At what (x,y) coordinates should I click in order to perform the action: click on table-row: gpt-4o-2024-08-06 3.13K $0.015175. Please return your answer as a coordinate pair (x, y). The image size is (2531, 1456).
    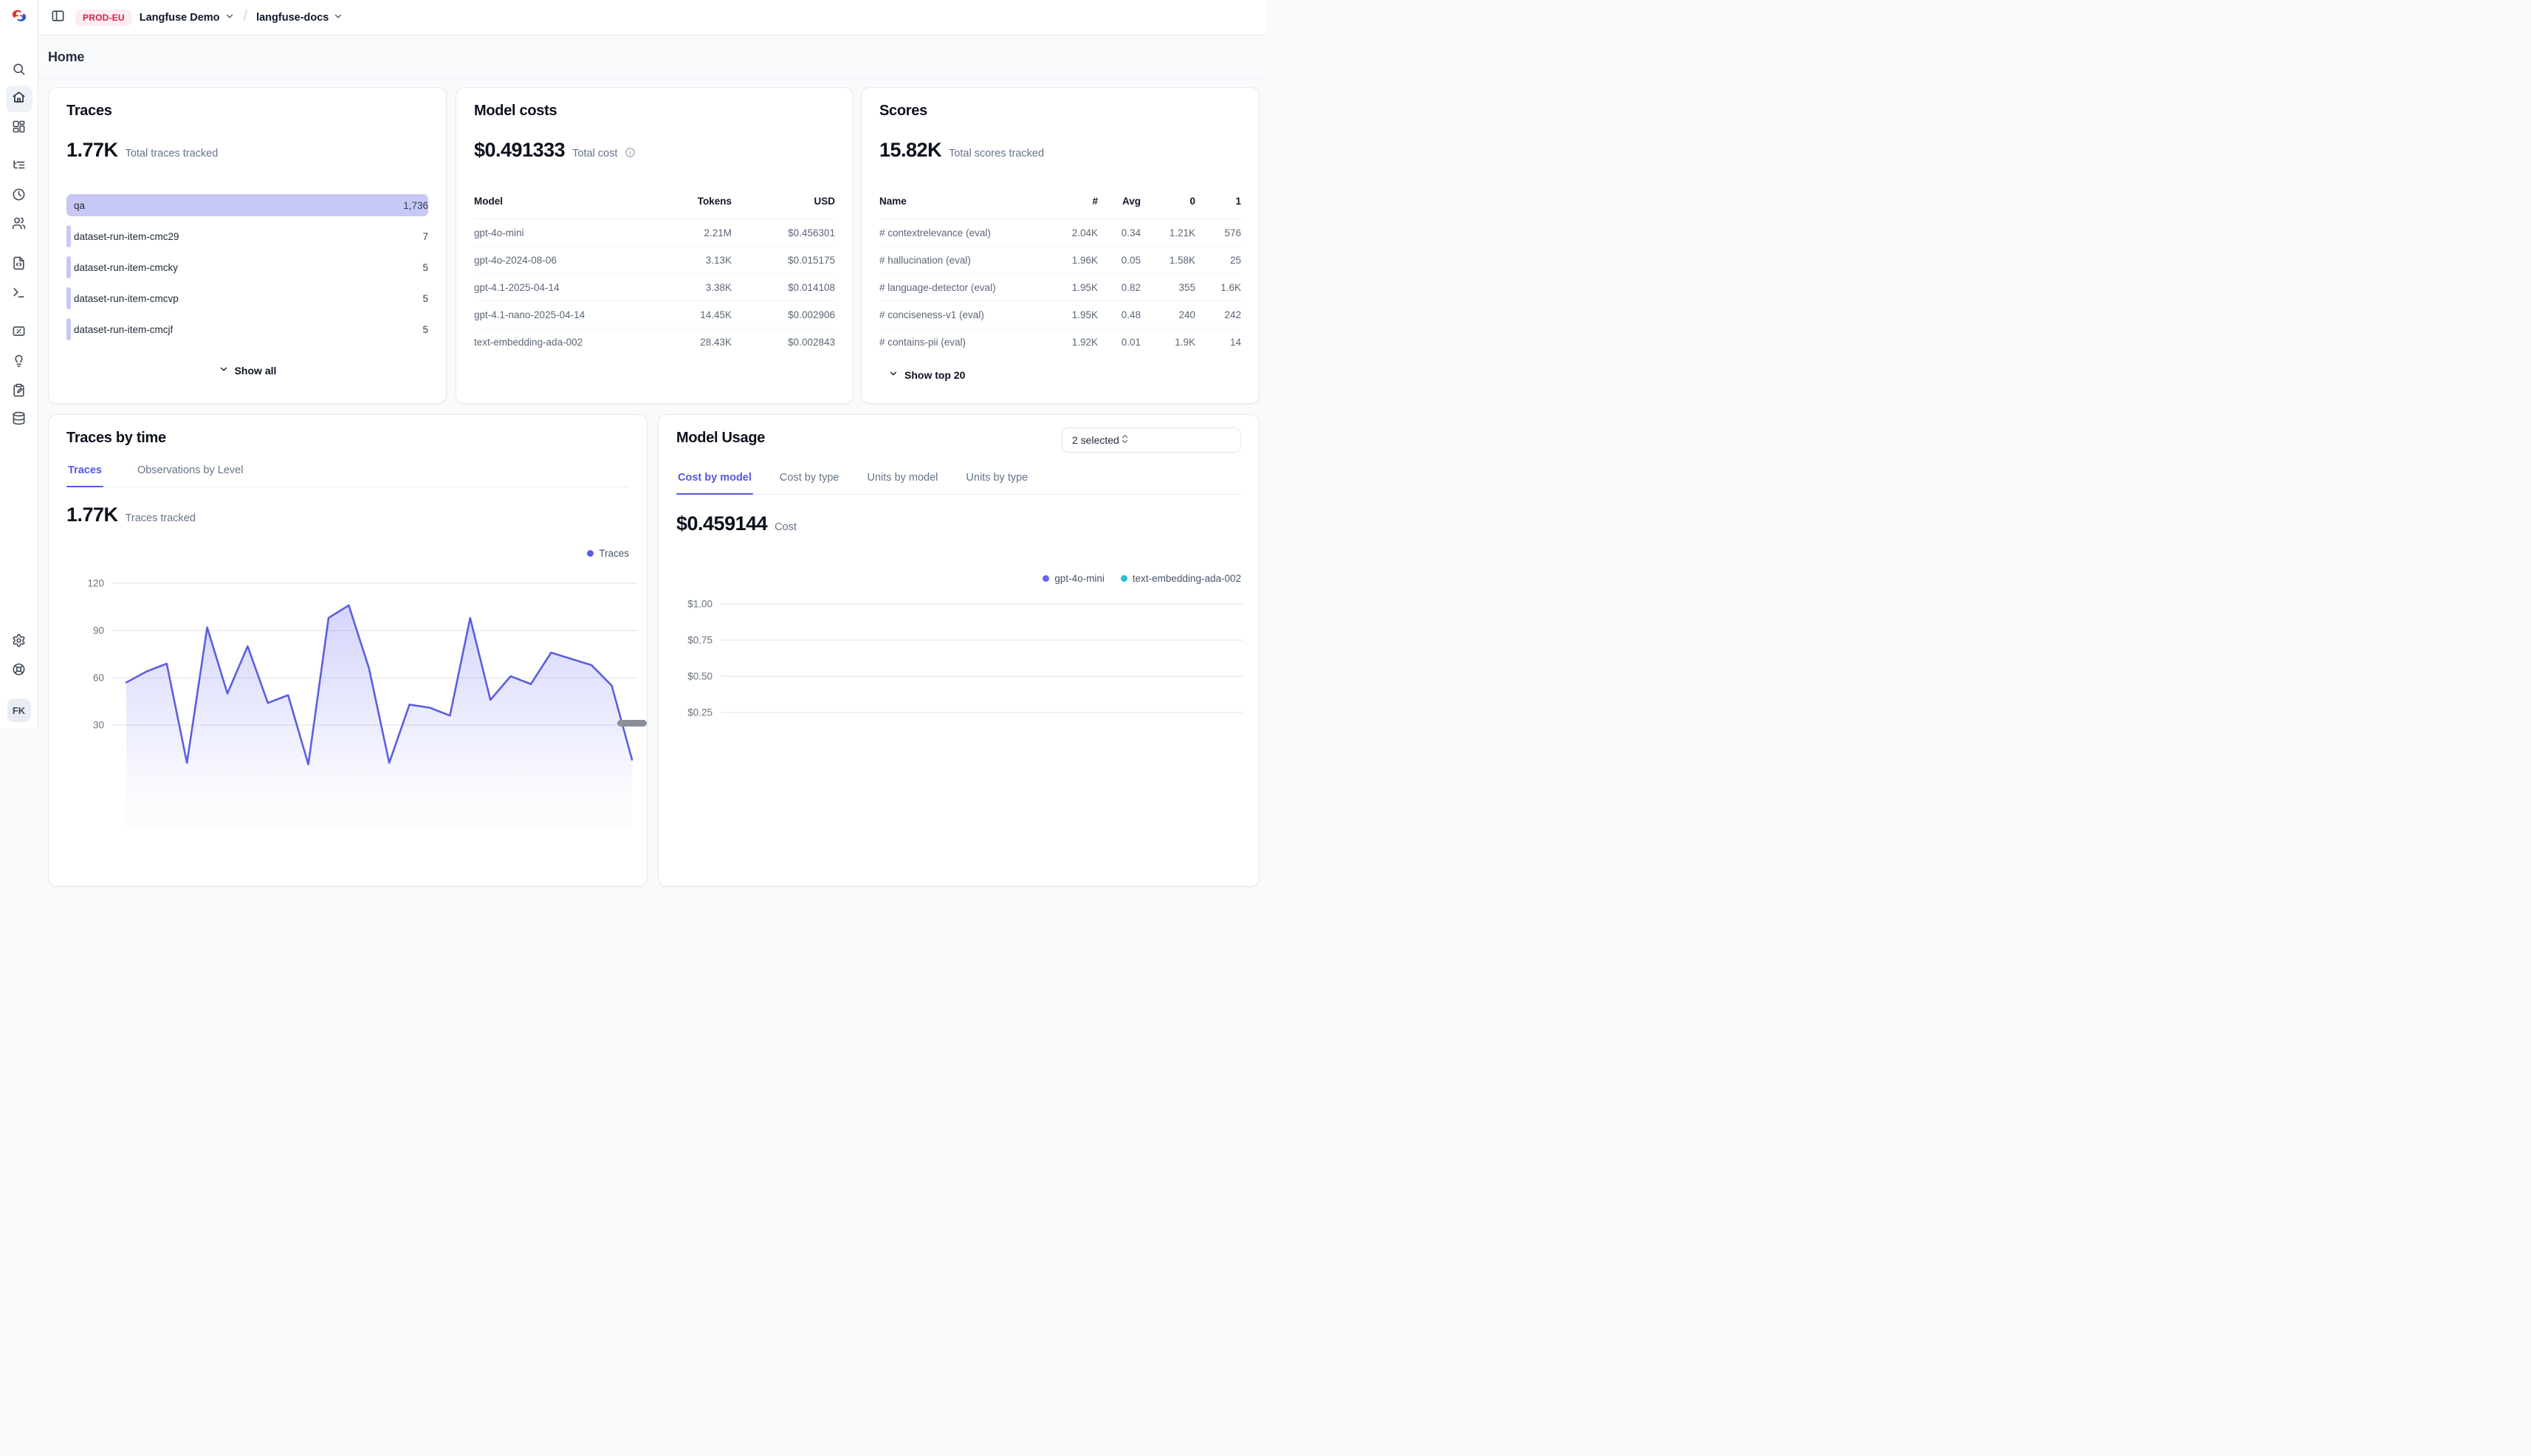
    Looking at the image, I should click on (654, 260).